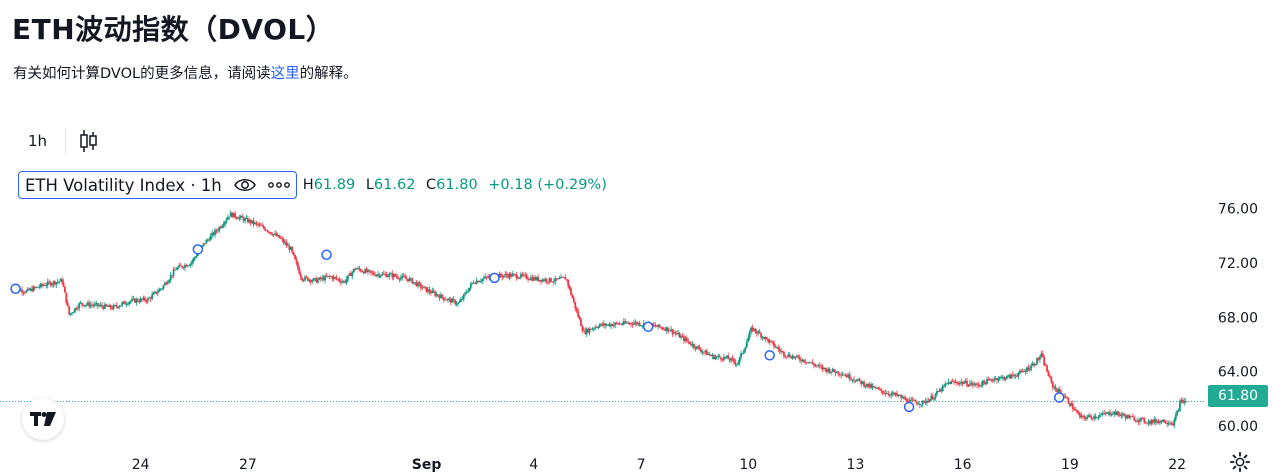  Describe the element at coordinates (38, 141) in the screenshot. I see `interval-button: 1h` at that location.